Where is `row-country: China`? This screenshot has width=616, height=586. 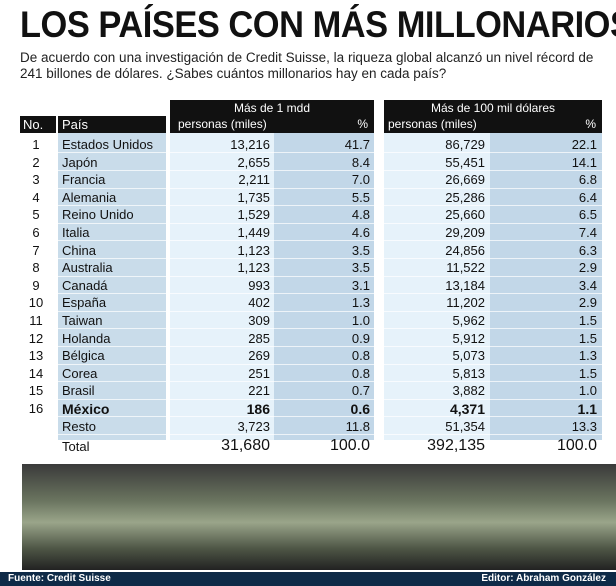
row-country: China is located at coordinates (79, 250).